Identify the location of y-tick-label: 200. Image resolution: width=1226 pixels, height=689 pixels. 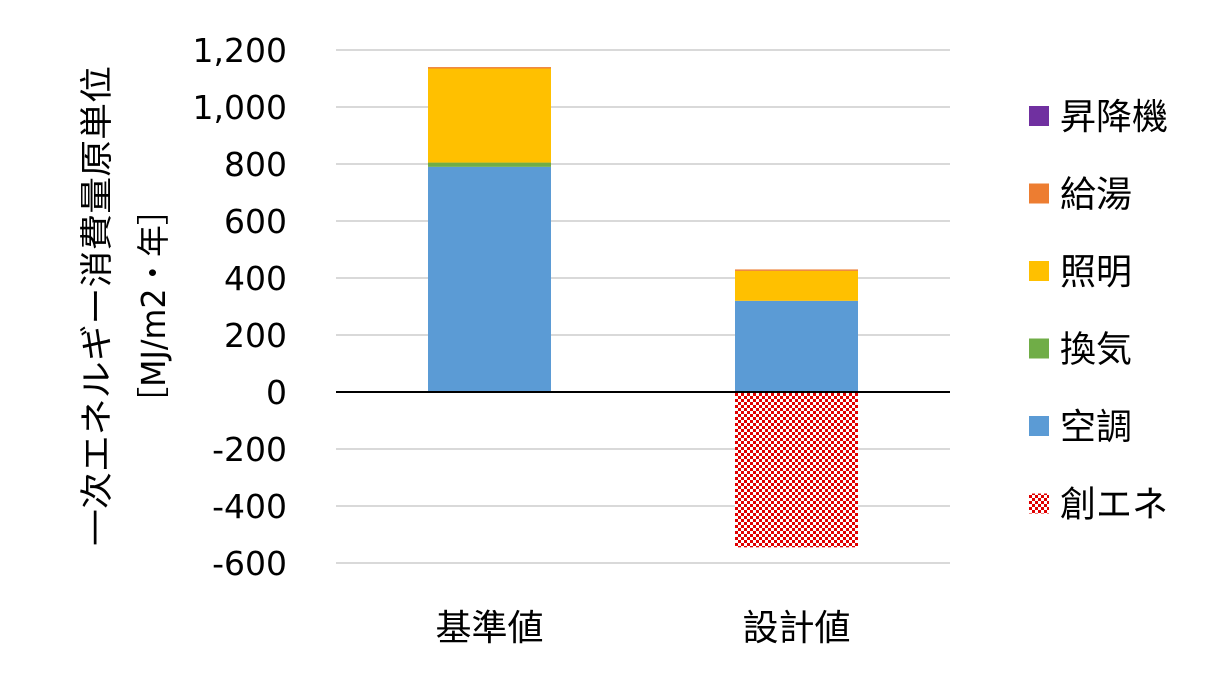
(255, 335).